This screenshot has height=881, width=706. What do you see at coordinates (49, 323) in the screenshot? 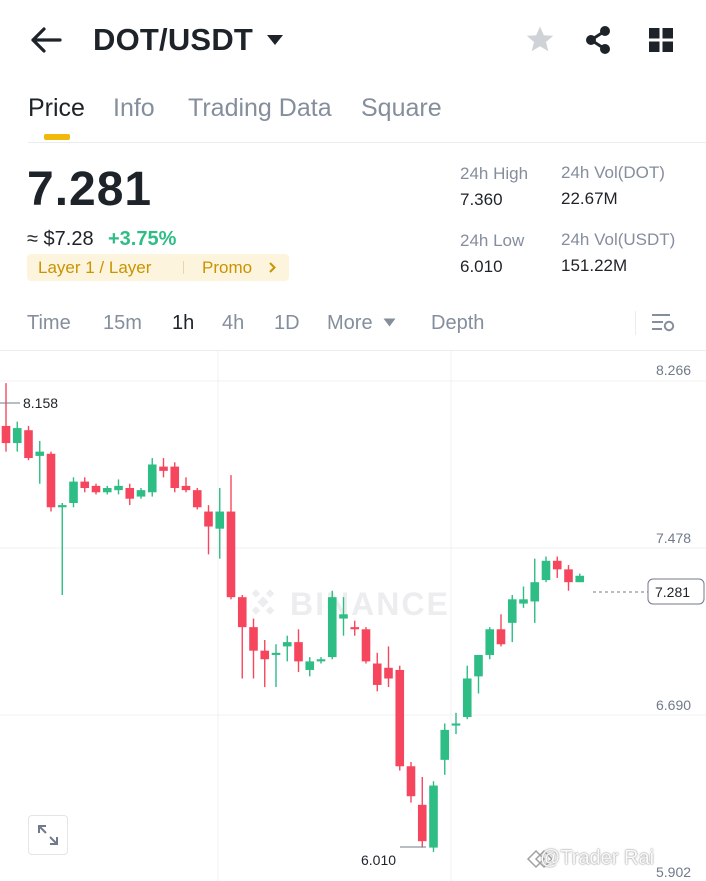
I see `tf-time: Time` at bounding box center [49, 323].